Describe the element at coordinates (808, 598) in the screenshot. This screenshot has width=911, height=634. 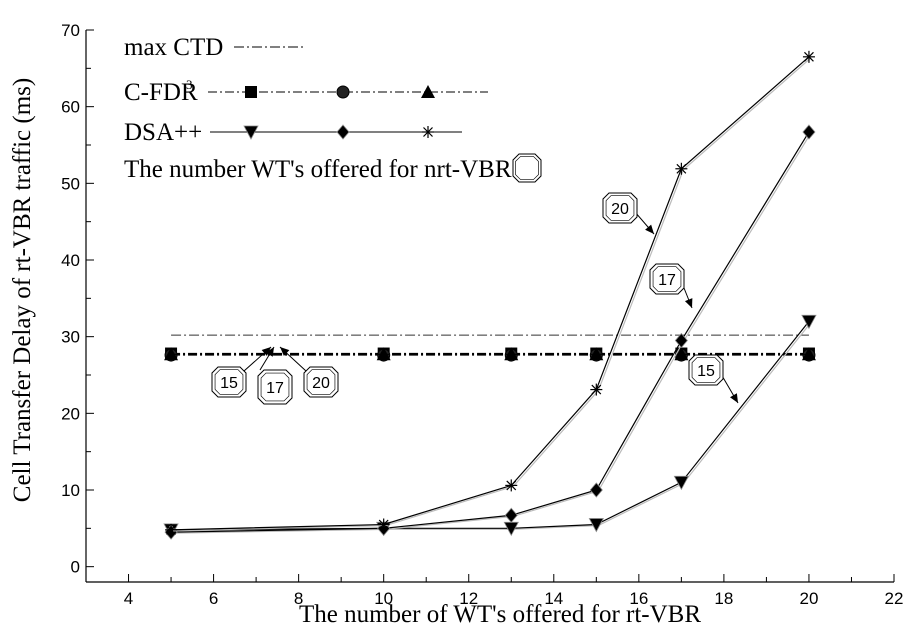
I see `x-tick-label: 20` at that location.